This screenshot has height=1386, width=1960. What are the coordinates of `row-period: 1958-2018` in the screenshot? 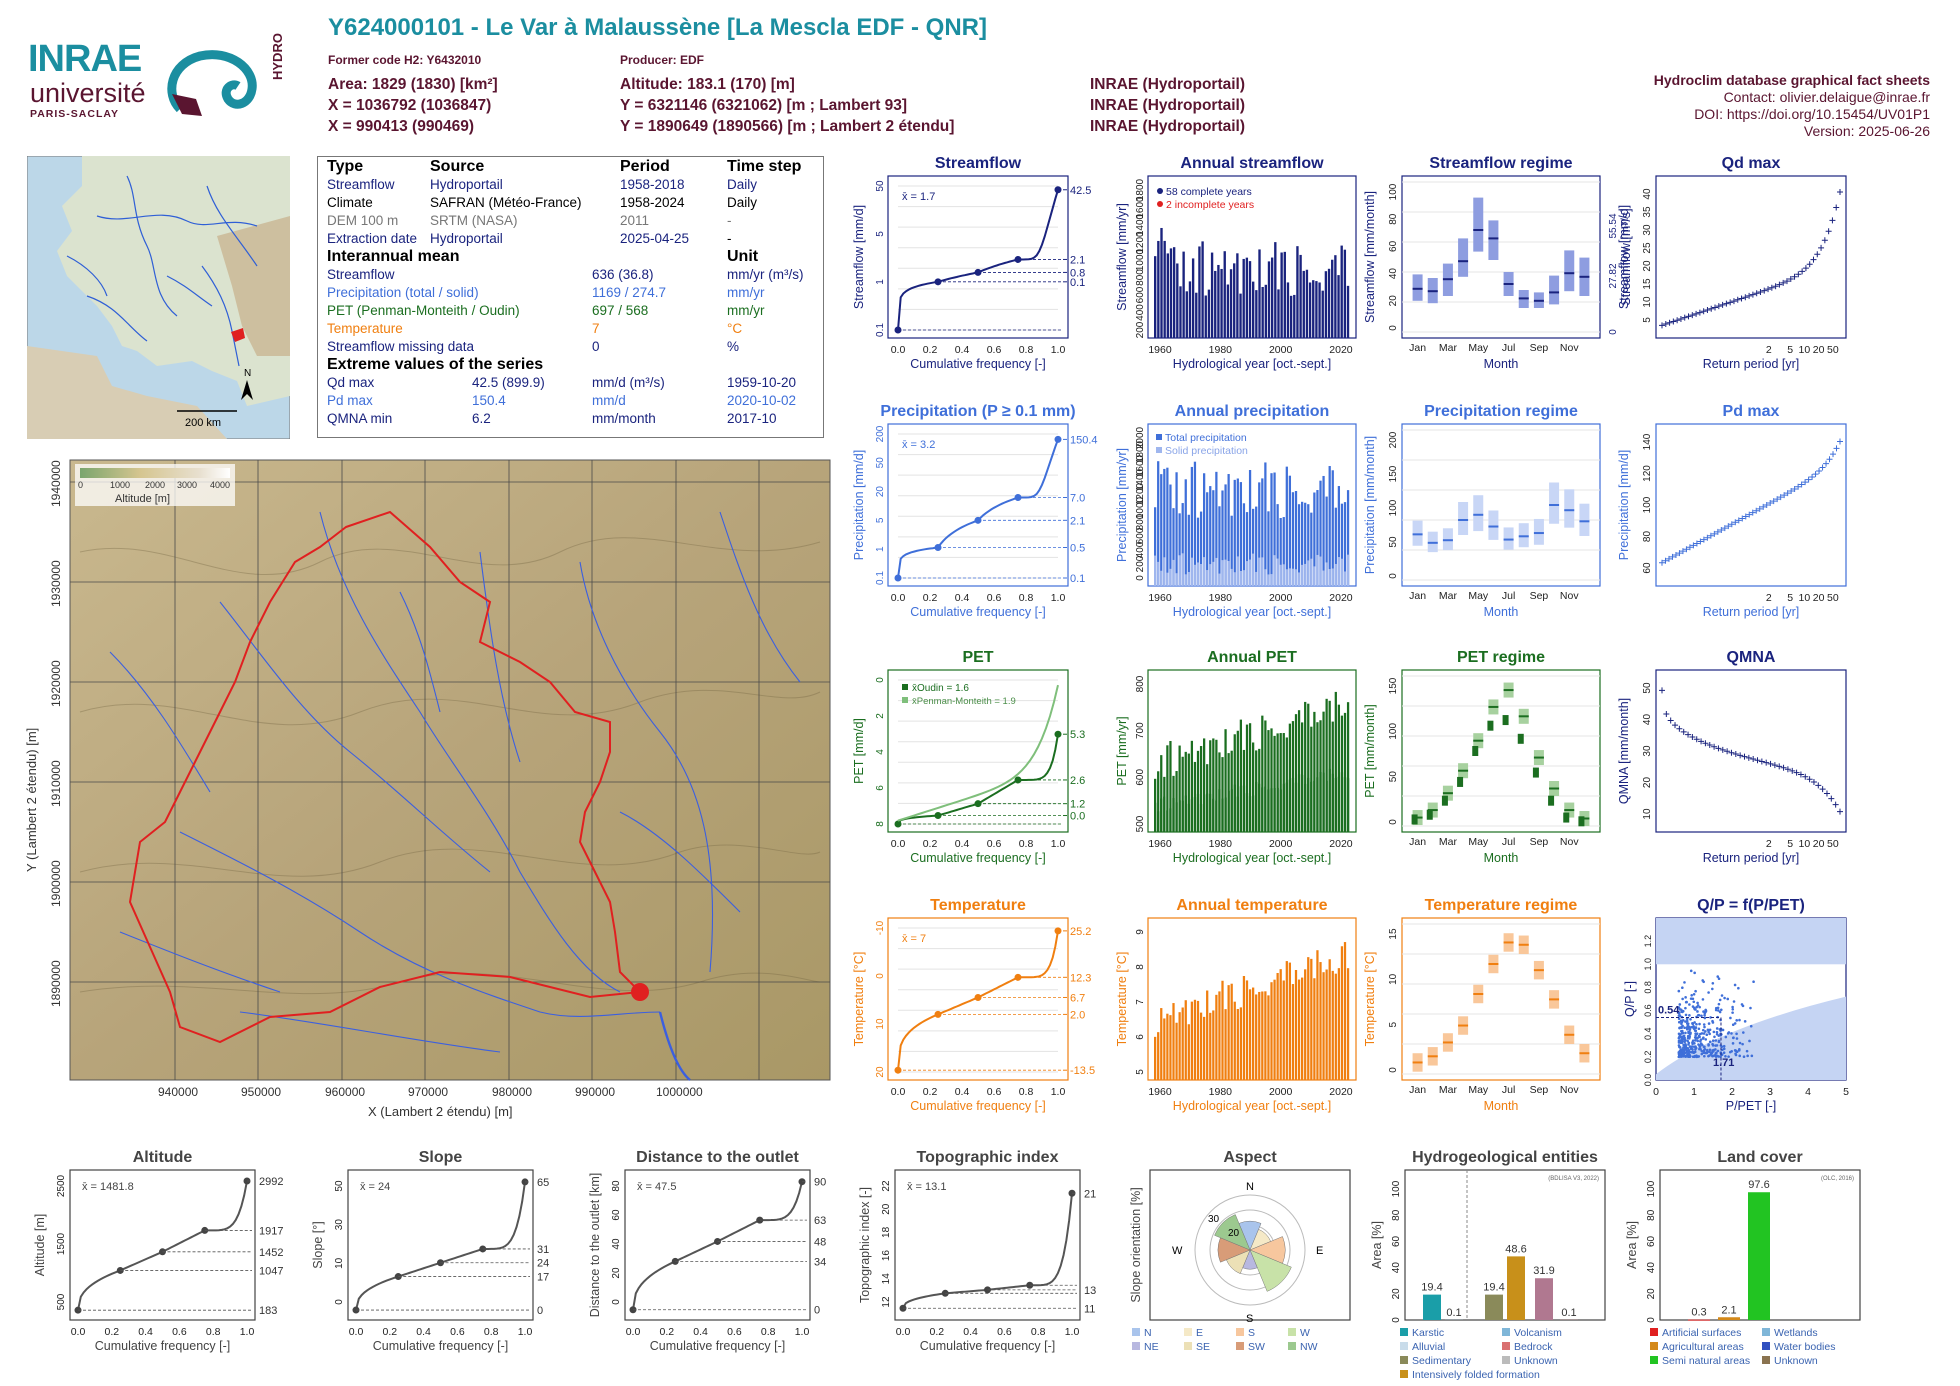 It's located at (652, 184).